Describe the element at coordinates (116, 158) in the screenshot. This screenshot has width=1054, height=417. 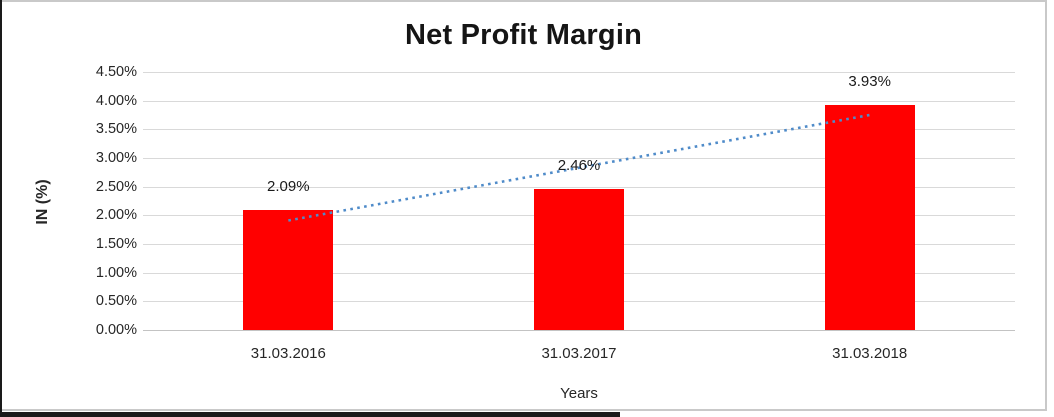
I see `y-tick-label: 3.00%` at that location.